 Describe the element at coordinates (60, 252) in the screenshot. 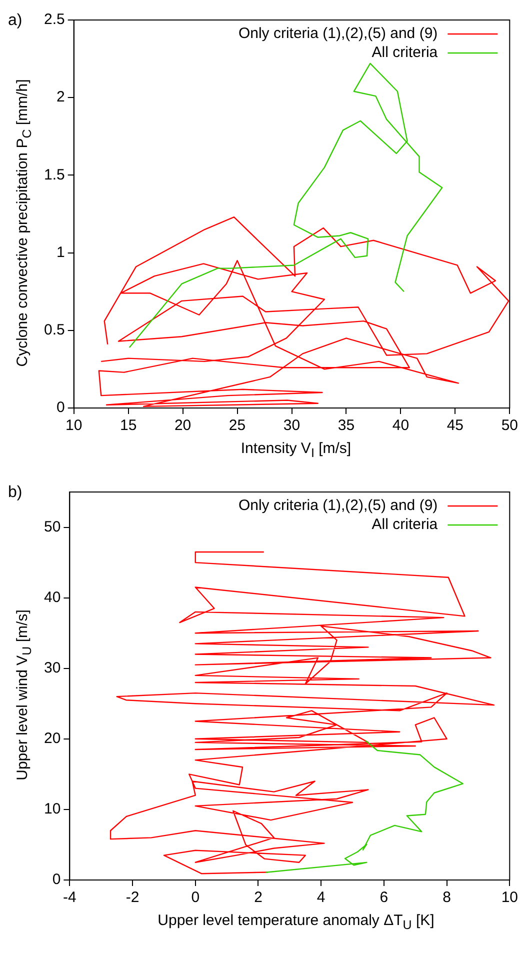

I see `y-tick-label: 1` at that location.